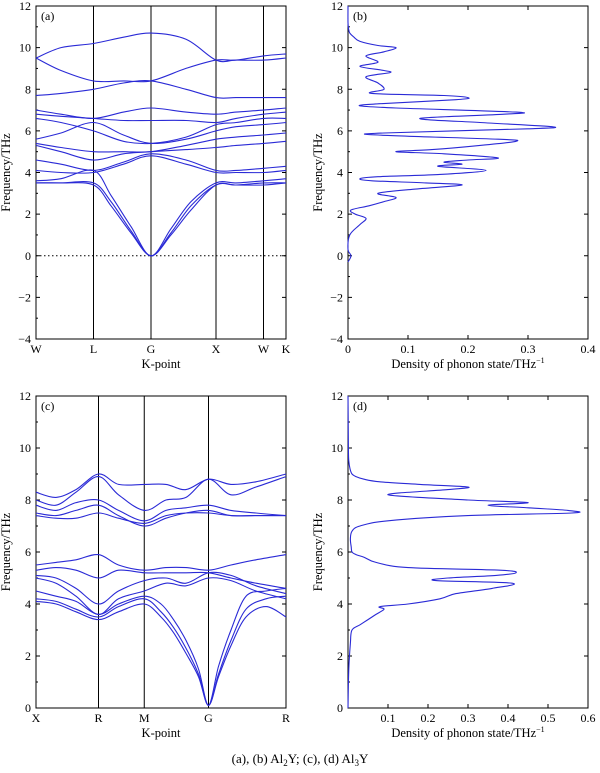  Describe the element at coordinates (47, 406) in the screenshot. I see `panel-label: (c)` at that location.